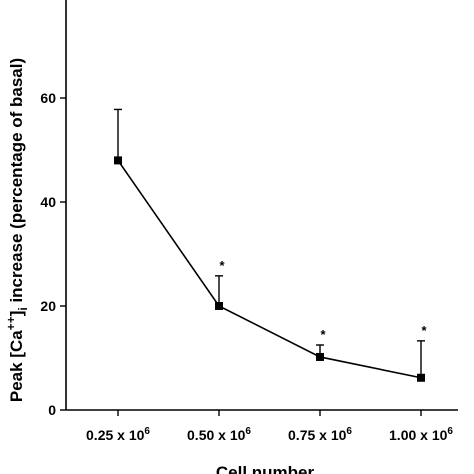 The width and height of the screenshot is (474, 474). What do you see at coordinates (118, 434) in the screenshot?
I see `x-tick-label: 0.25 x 10⁶` at bounding box center [118, 434].